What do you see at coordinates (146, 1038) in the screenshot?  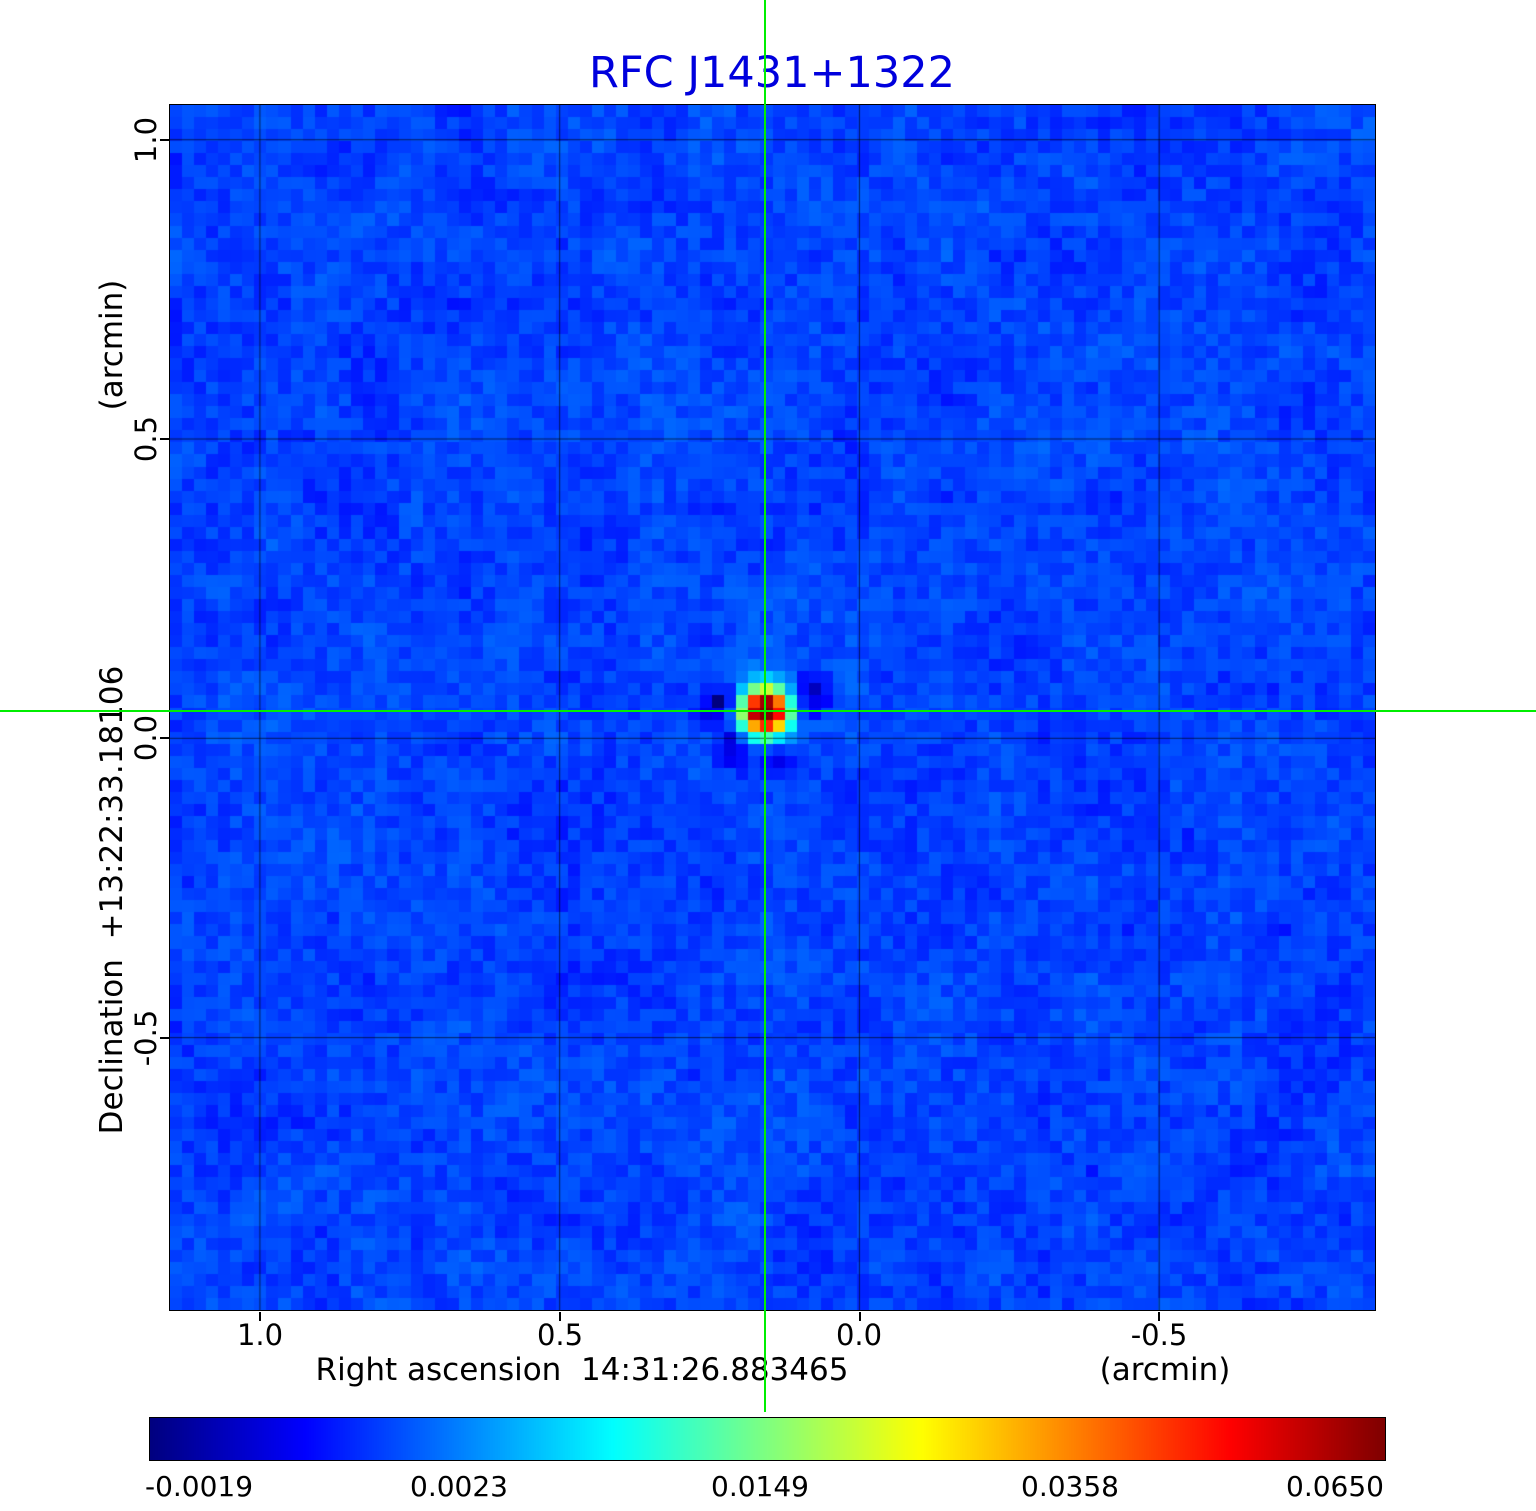 I see `y-axis-tick-label: -0.5` at bounding box center [146, 1038].